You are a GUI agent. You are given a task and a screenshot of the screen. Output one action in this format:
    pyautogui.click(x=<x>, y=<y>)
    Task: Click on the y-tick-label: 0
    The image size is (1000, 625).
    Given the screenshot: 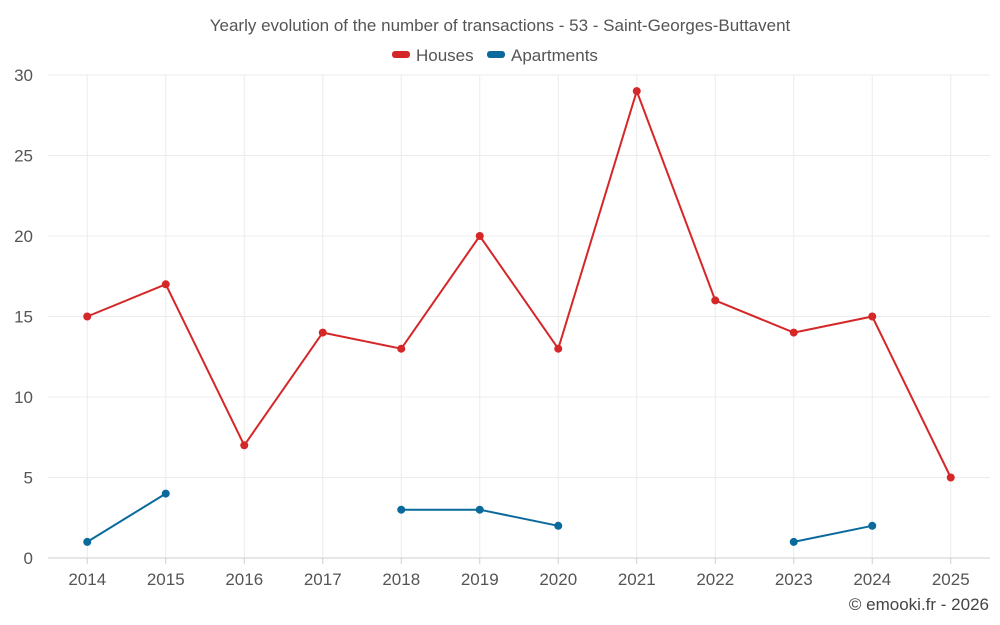 What is the action you would take?
    pyautogui.click(x=28, y=558)
    